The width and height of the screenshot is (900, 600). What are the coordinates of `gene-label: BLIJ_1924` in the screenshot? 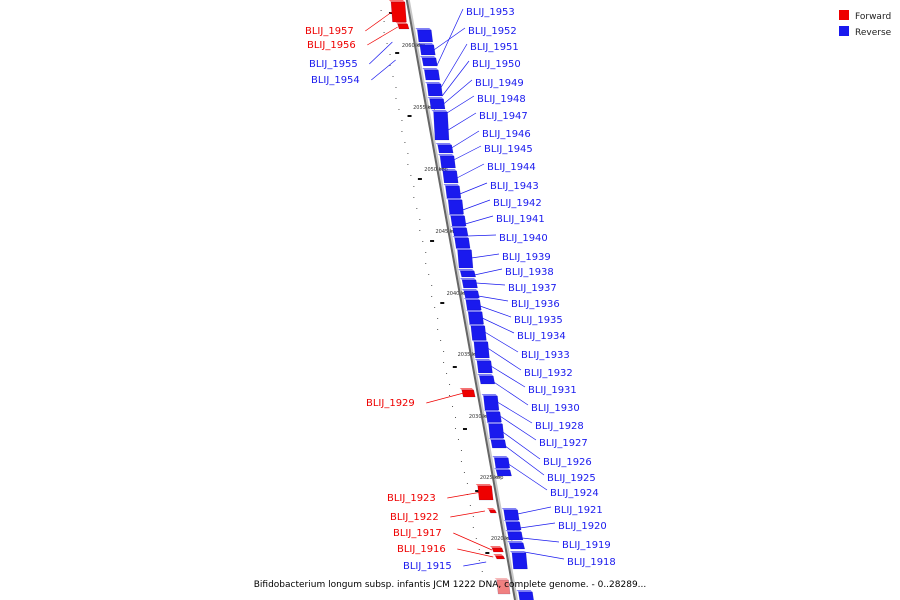 It's located at (574, 493).